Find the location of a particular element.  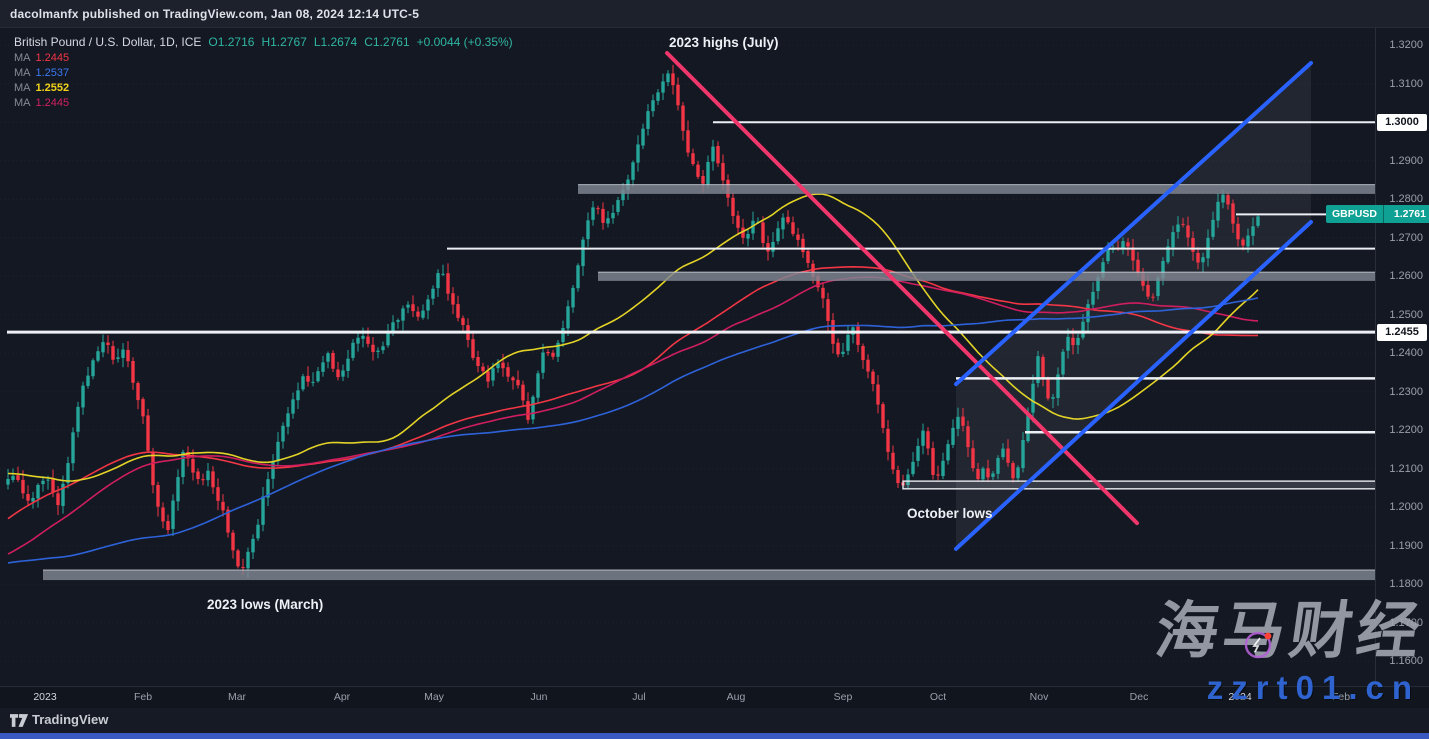

zone-2023-lows-zone is located at coordinates (709, 575).